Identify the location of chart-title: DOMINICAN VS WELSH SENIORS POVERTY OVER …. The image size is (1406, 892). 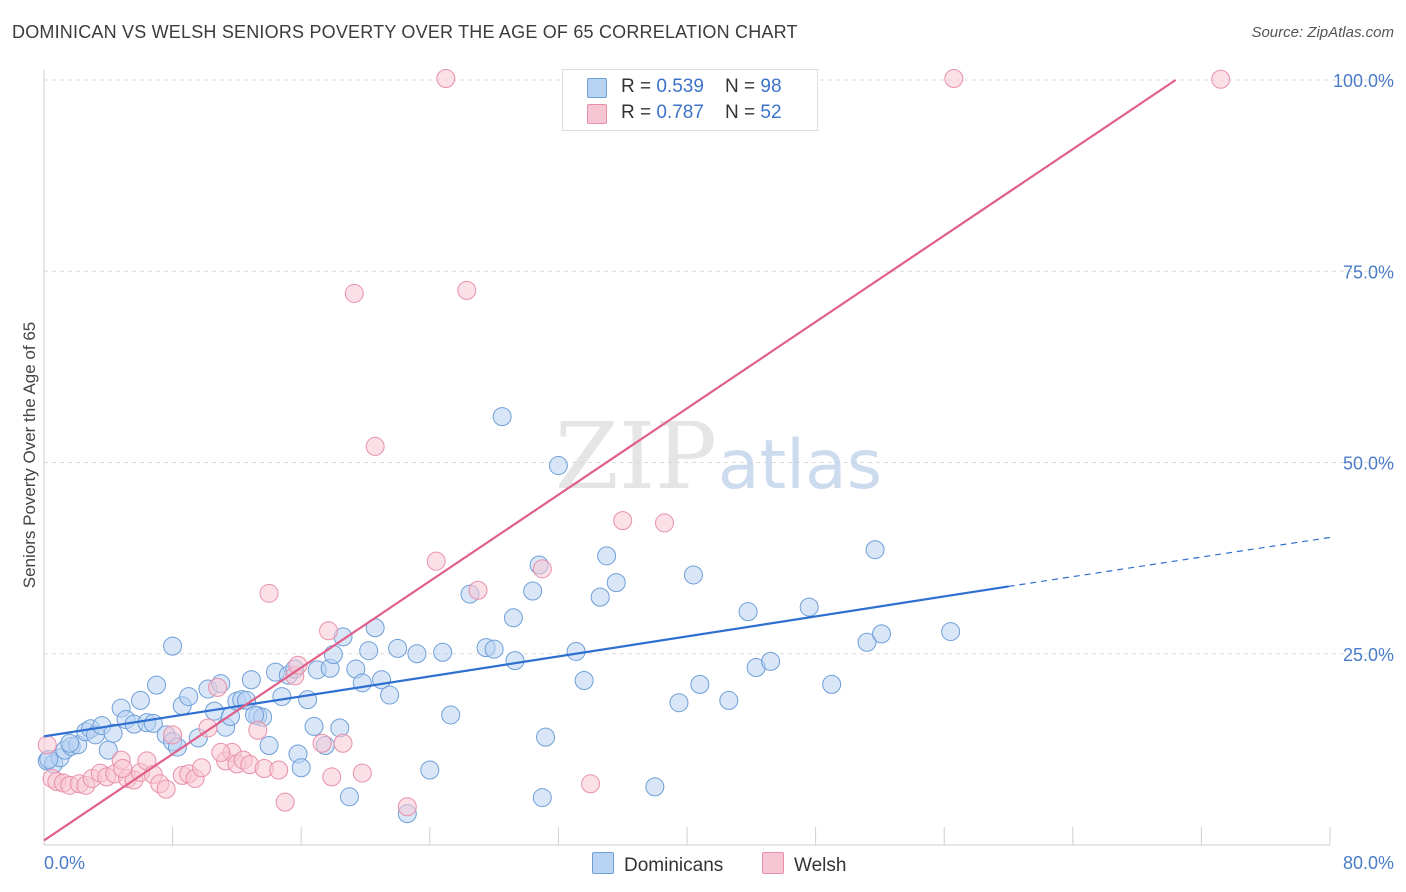
(405, 32).